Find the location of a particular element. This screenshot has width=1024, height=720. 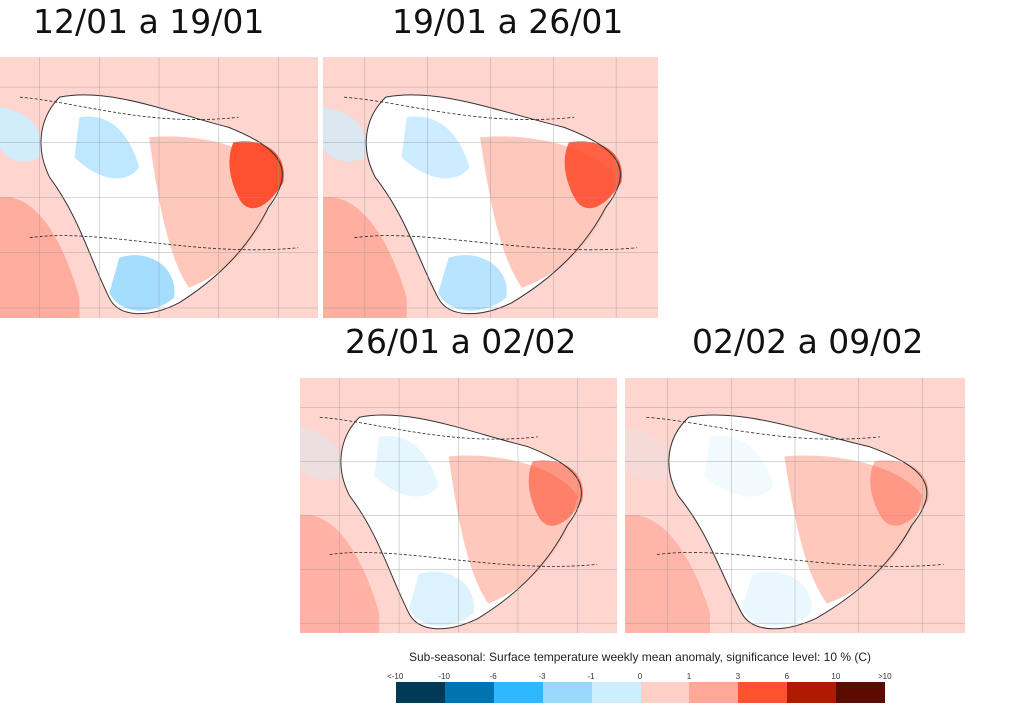

panel-title-3: 26/01 a 02/02 is located at coordinates (461, 341).